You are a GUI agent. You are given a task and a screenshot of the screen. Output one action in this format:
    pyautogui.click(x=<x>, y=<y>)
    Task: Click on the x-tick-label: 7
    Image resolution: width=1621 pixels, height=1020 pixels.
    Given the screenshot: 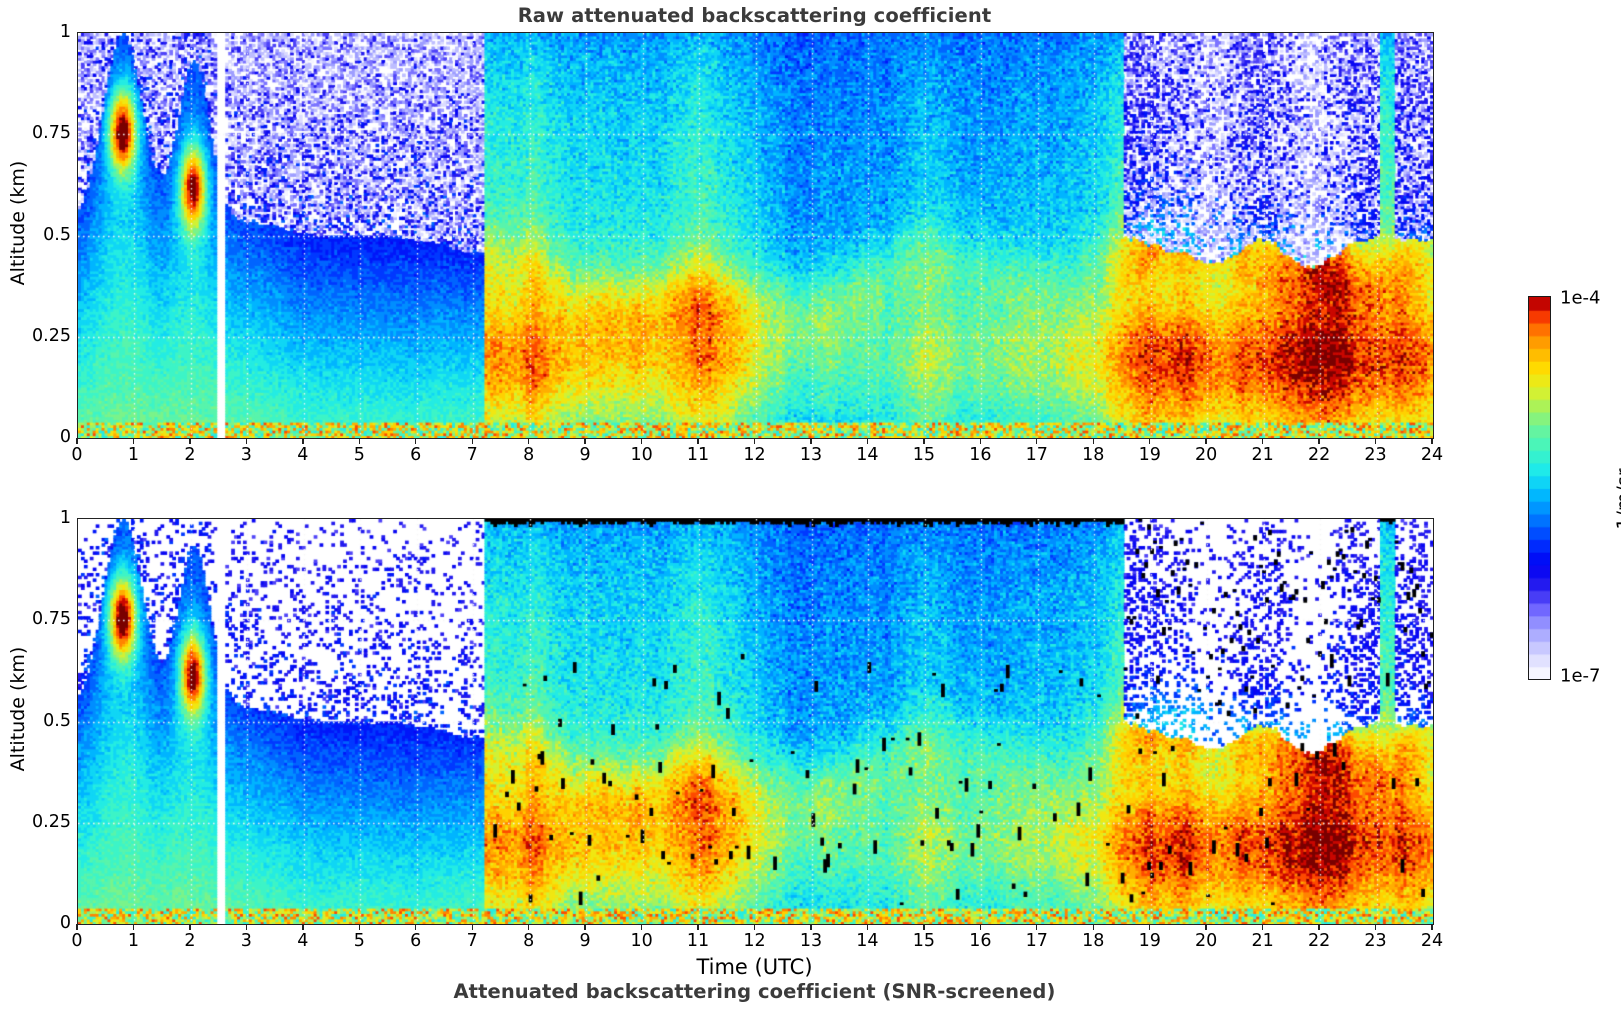 What is the action you would take?
    pyautogui.click(x=472, y=455)
    